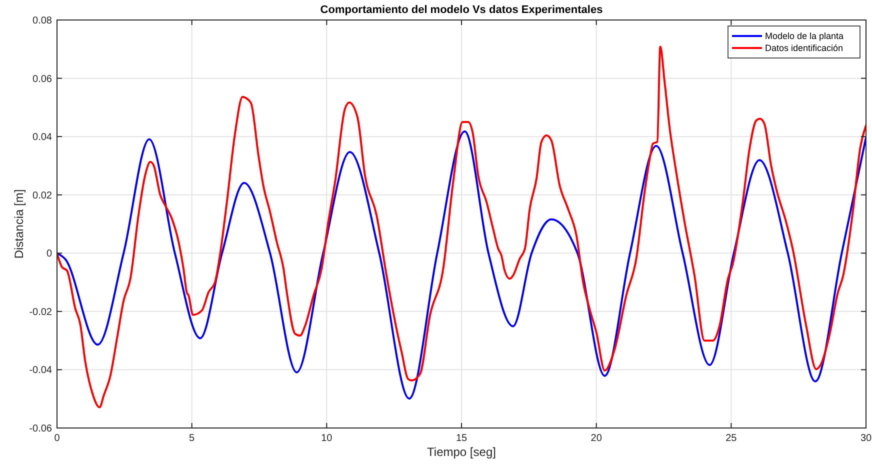 Image resolution: width=872 pixels, height=464 pixels. What do you see at coordinates (866, 438) in the screenshot?
I see `x-tick-label: 30` at bounding box center [866, 438].